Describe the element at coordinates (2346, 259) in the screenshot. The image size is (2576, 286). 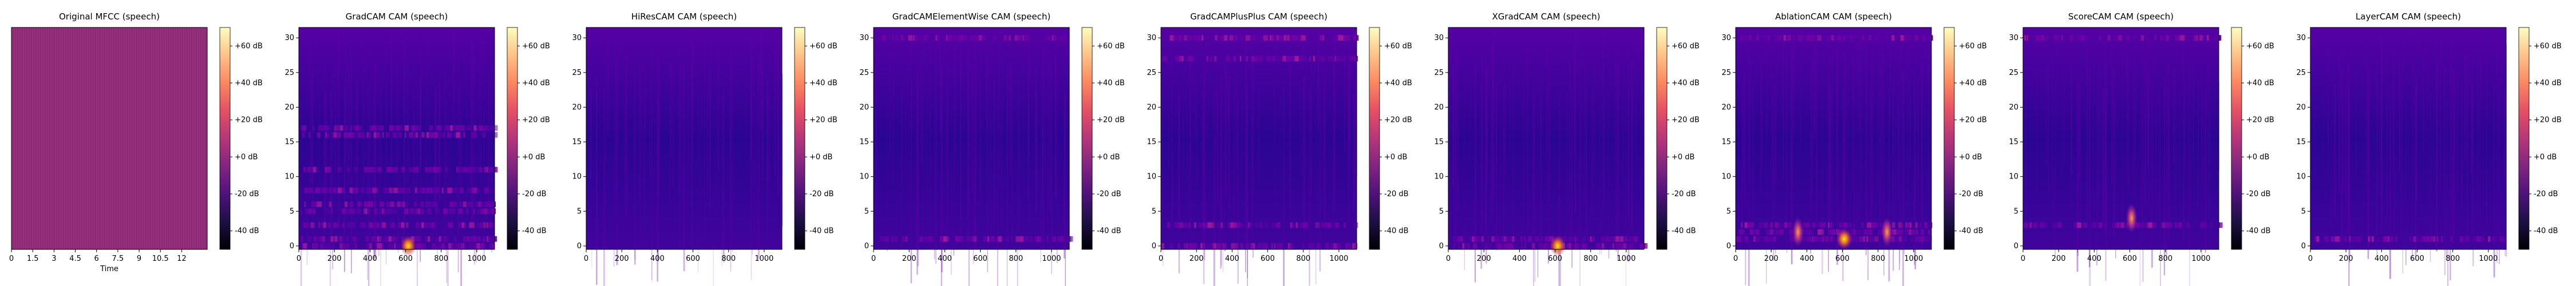
I see `x-tick-label: 200` at that location.